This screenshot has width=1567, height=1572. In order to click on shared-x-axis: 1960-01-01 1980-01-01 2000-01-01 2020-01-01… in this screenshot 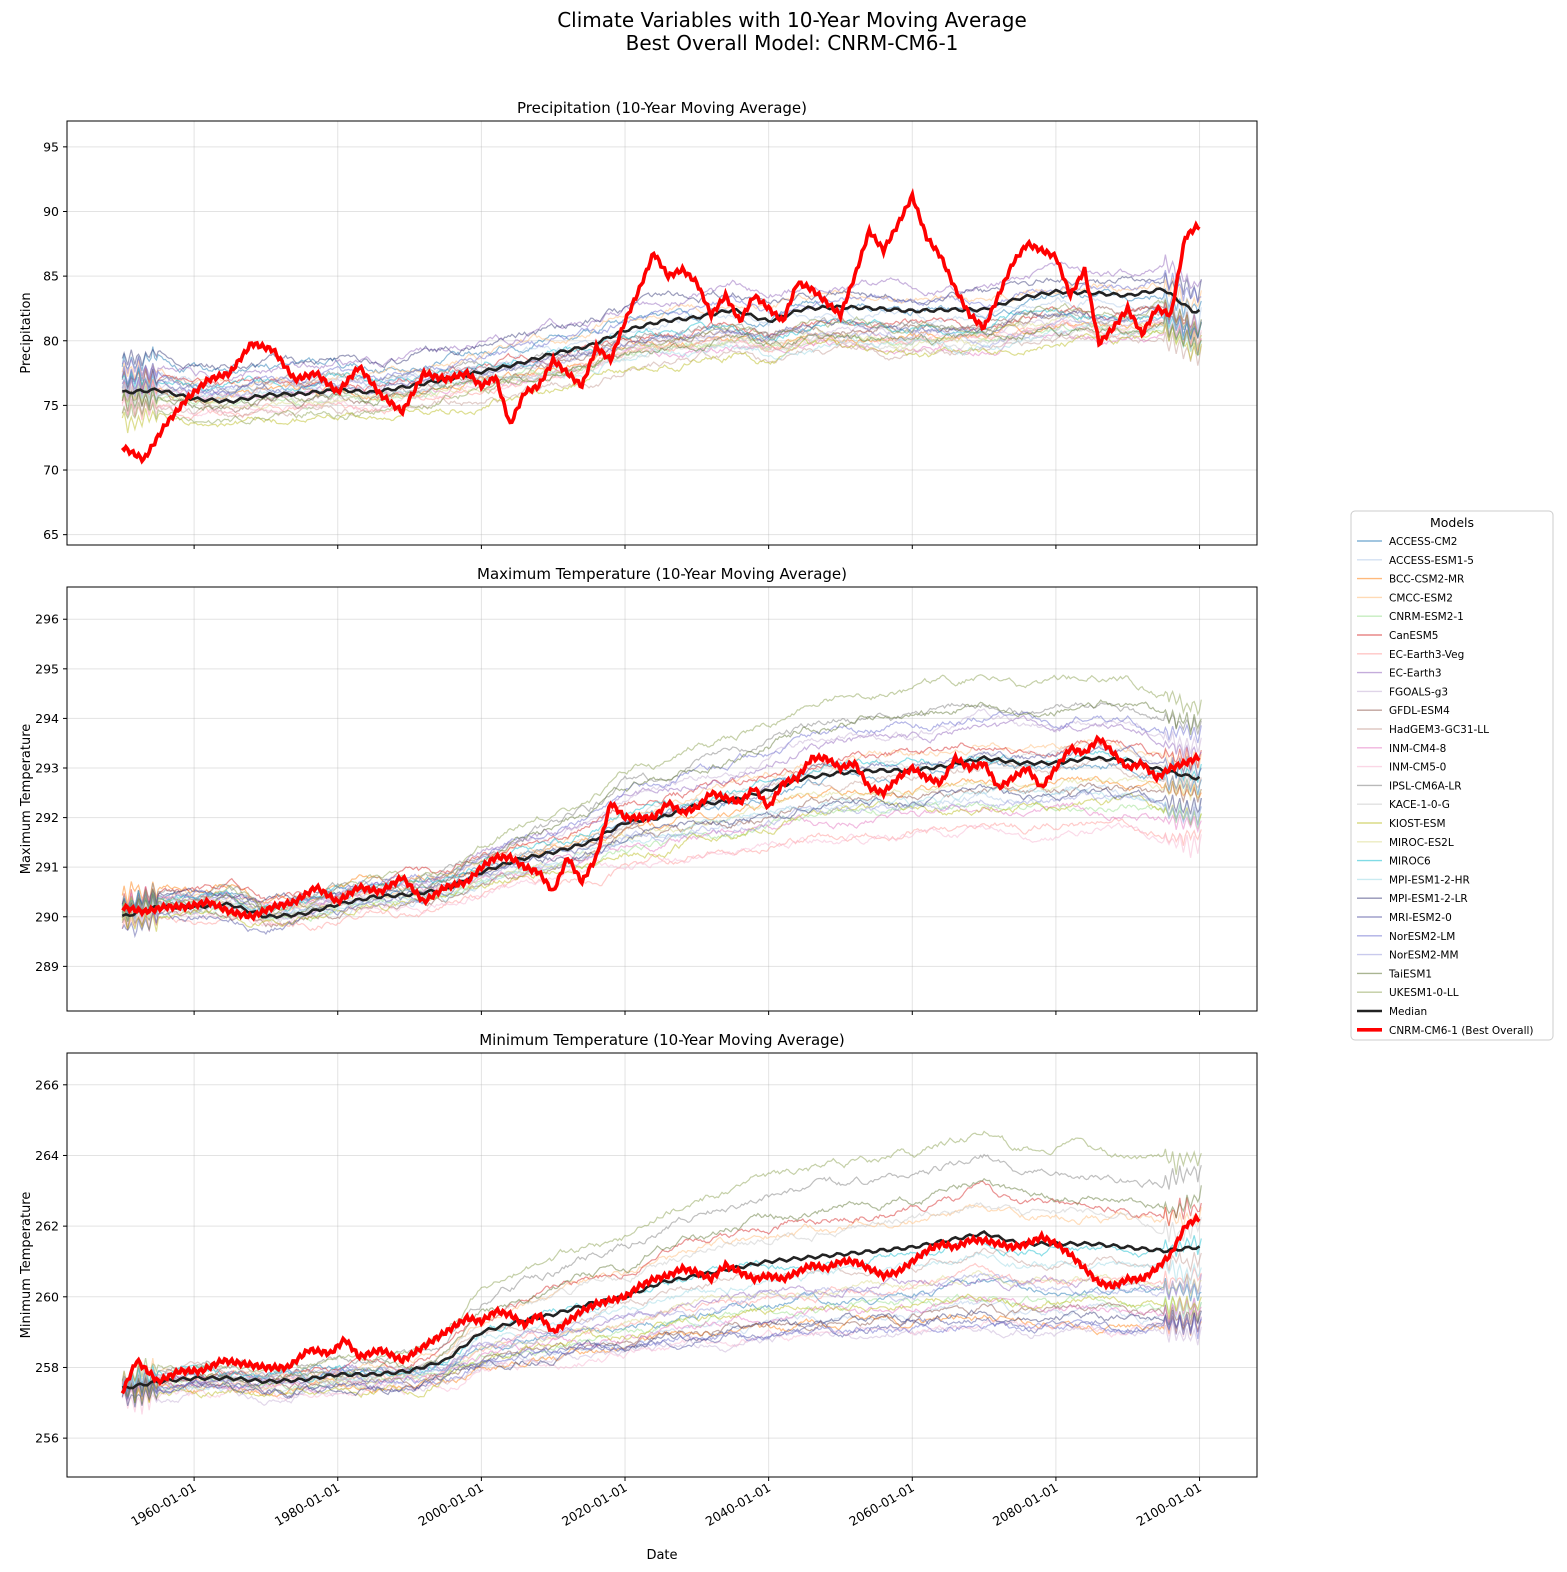, I will do `click(666, 1504)`.